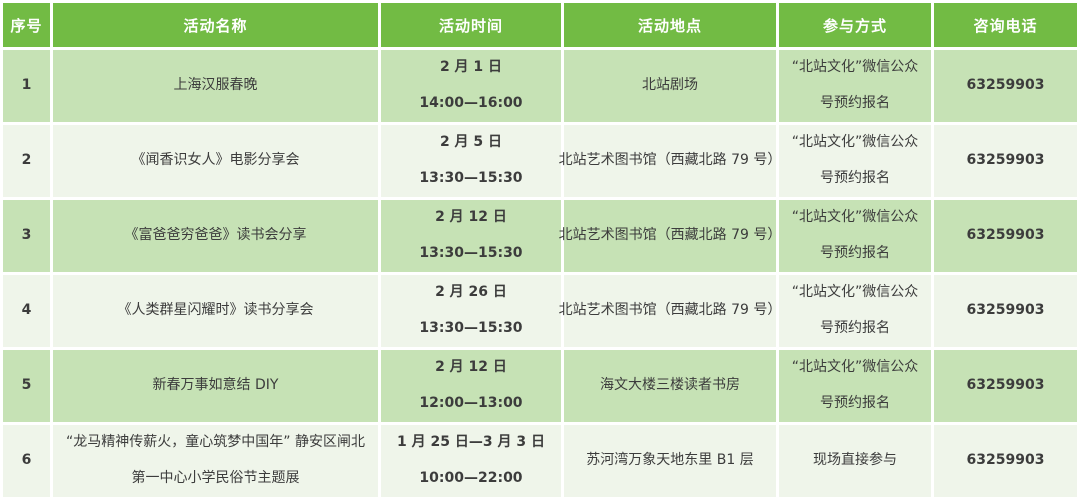 The height and width of the screenshot is (500, 1080). I want to click on serial-number: 4, so click(26, 310).